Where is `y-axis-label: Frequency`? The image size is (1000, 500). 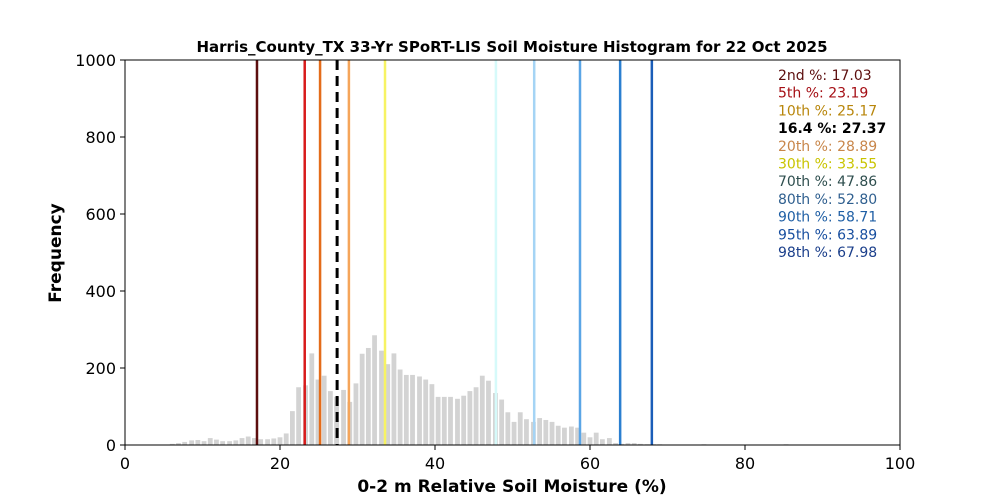
y-axis-label: Frequency is located at coordinates (56, 253).